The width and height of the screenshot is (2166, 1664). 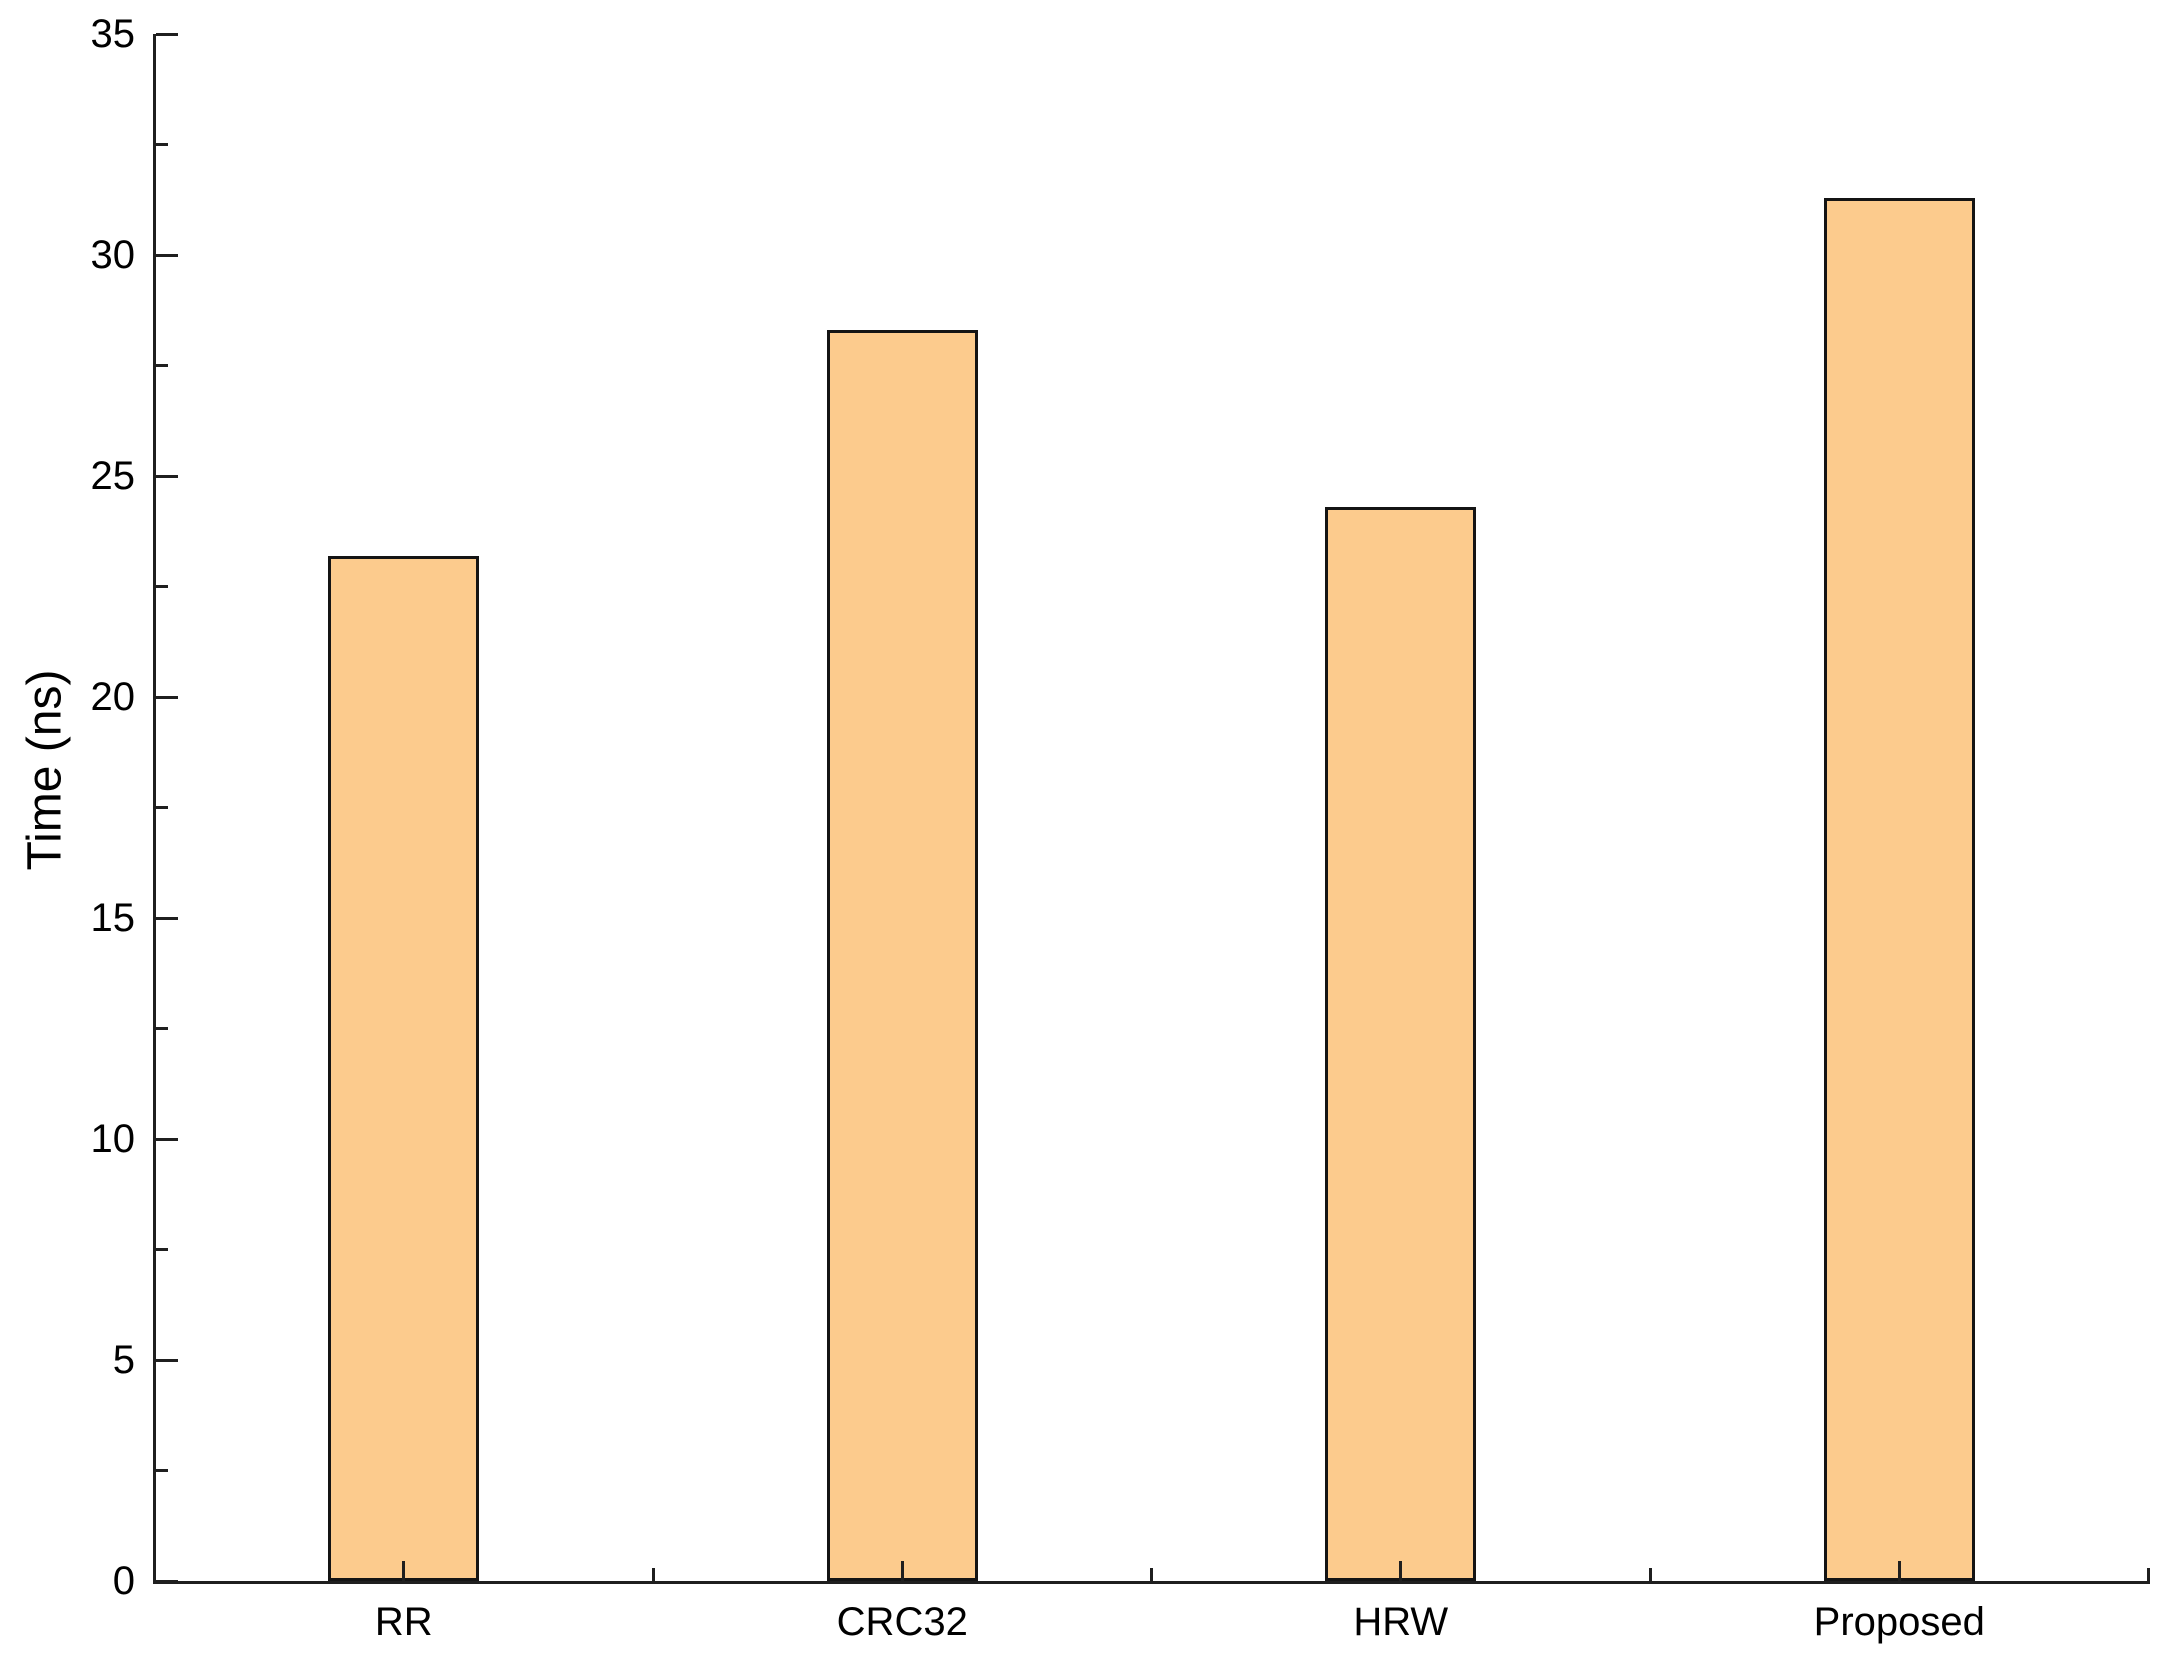 What do you see at coordinates (123, 1360) in the screenshot?
I see `y-tick-label: 5` at bounding box center [123, 1360].